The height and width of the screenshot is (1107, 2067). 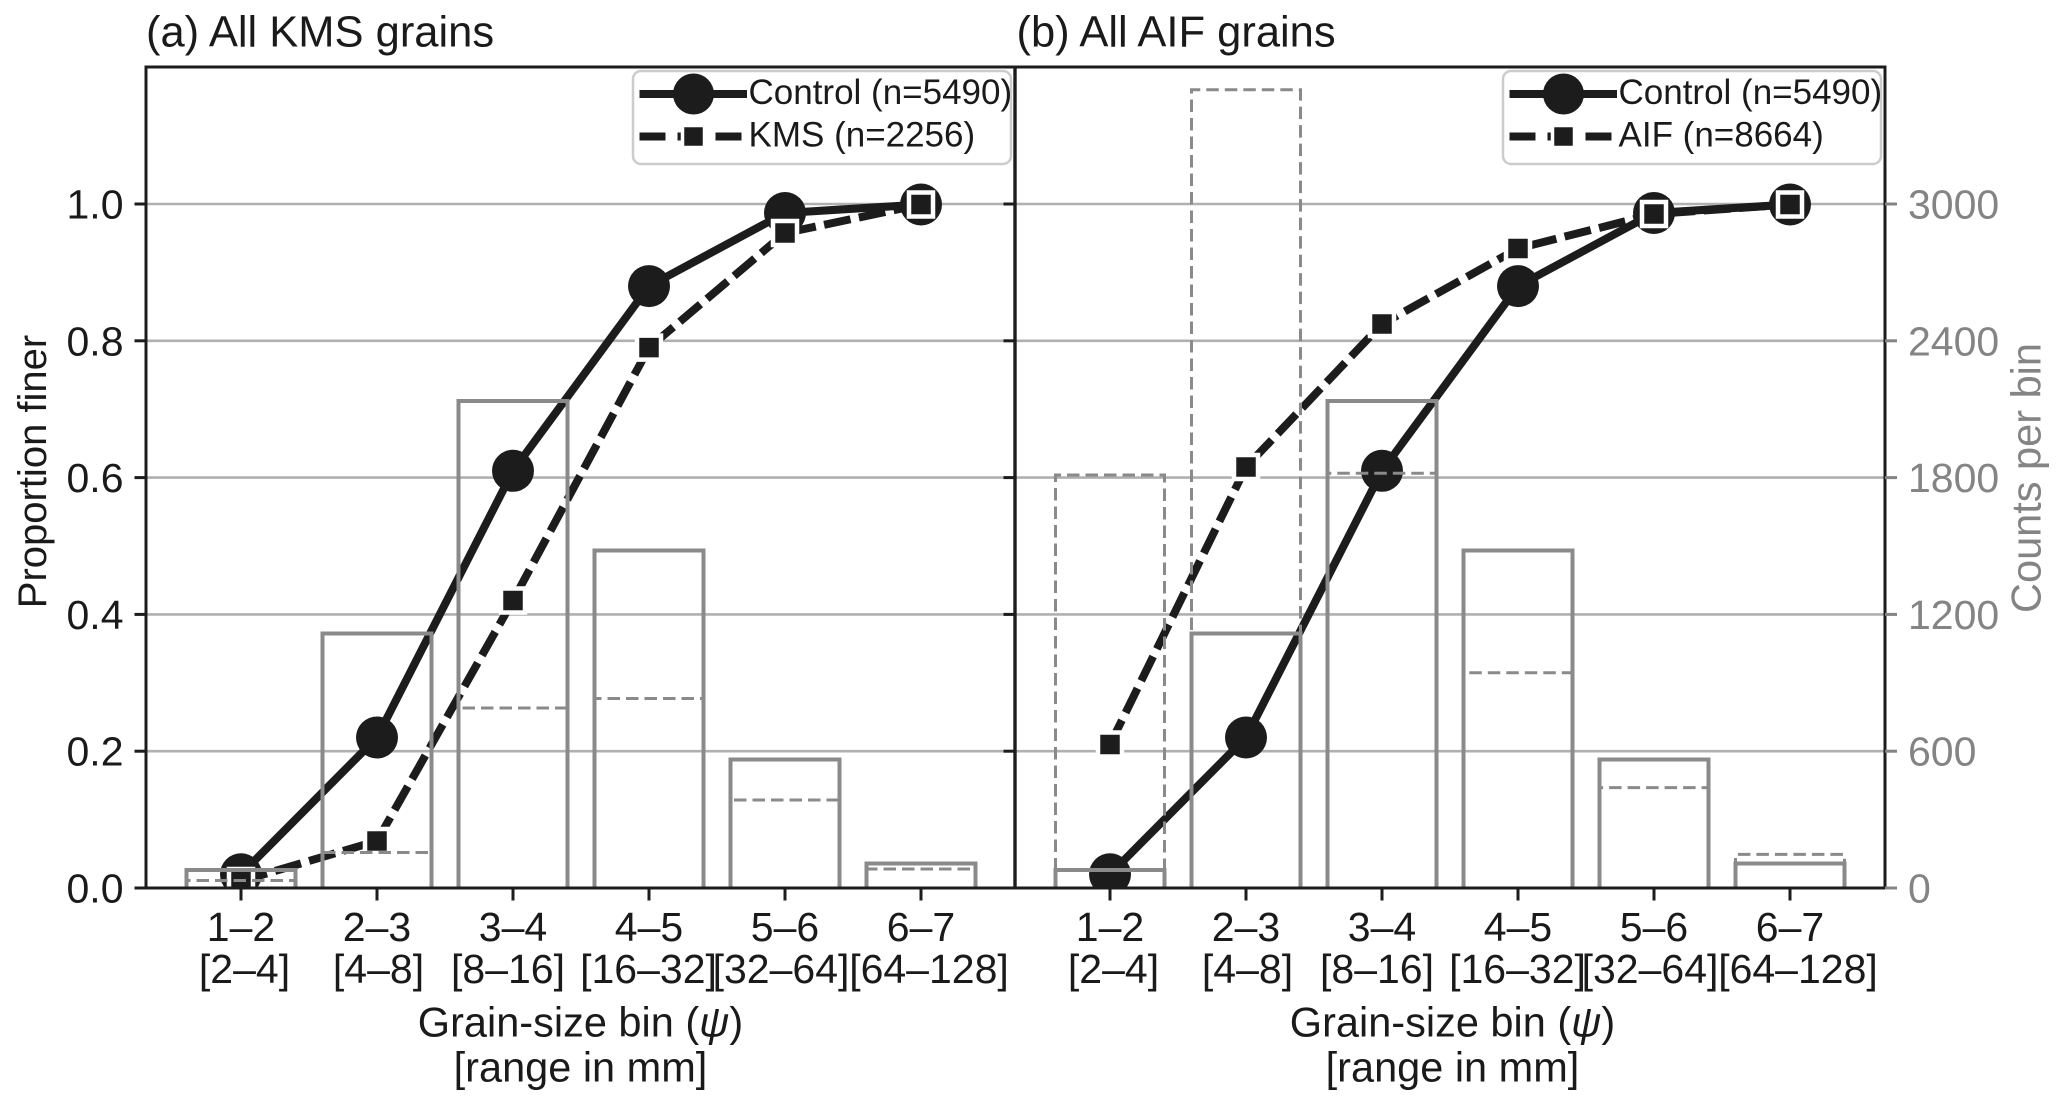 What do you see at coordinates (1953, 478) in the screenshot?
I see `svg-text: 1800` at bounding box center [1953, 478].